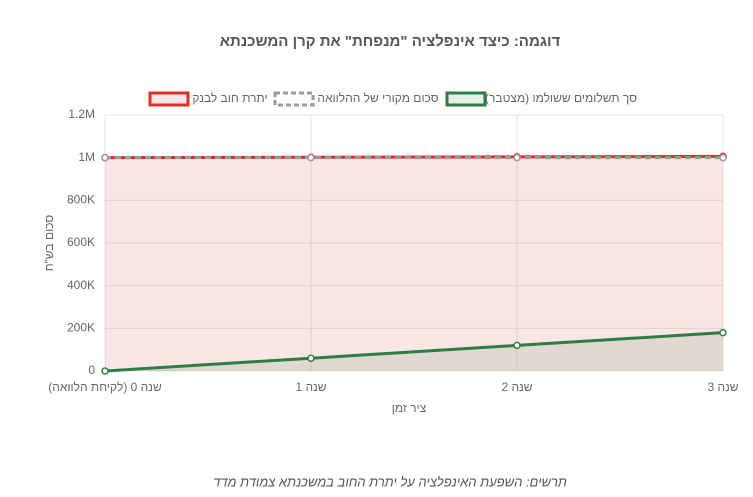 This screenshot has width=753, height=497. What do you see at coordinates (414, 352) in the screenshot?
I see `series-line` at bounding box center [414, 352].